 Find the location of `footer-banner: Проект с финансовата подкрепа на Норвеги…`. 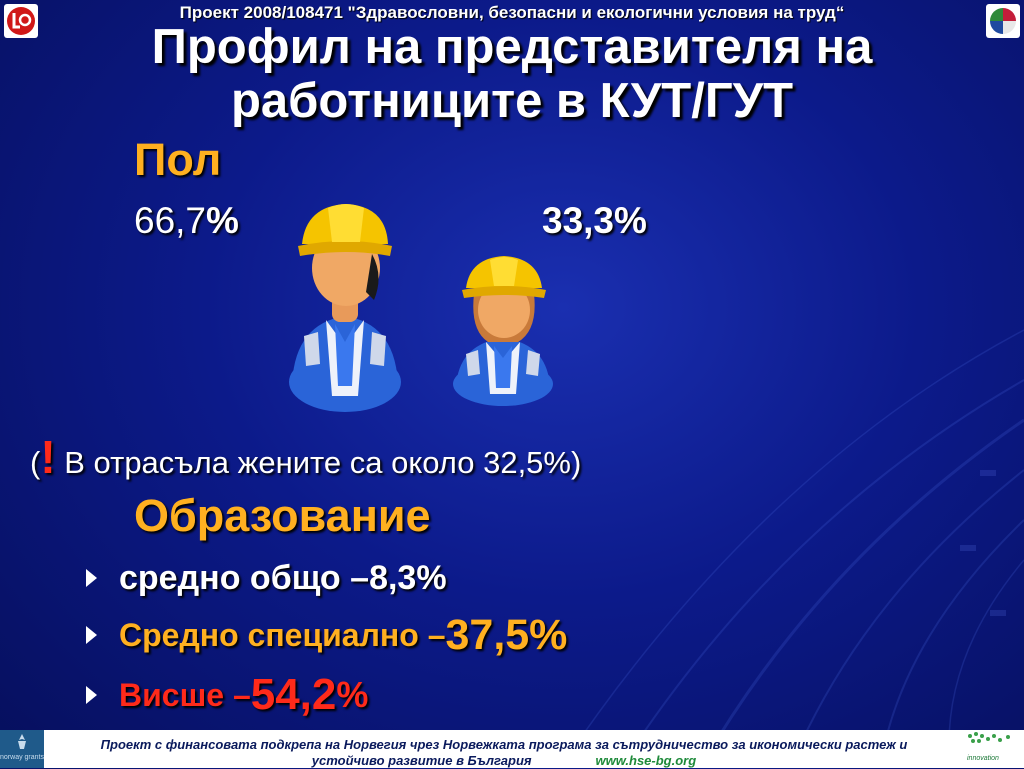

footer-banner: Проект с финансовата подкрепа на Норвеги… is located at coordinates (504, 749).